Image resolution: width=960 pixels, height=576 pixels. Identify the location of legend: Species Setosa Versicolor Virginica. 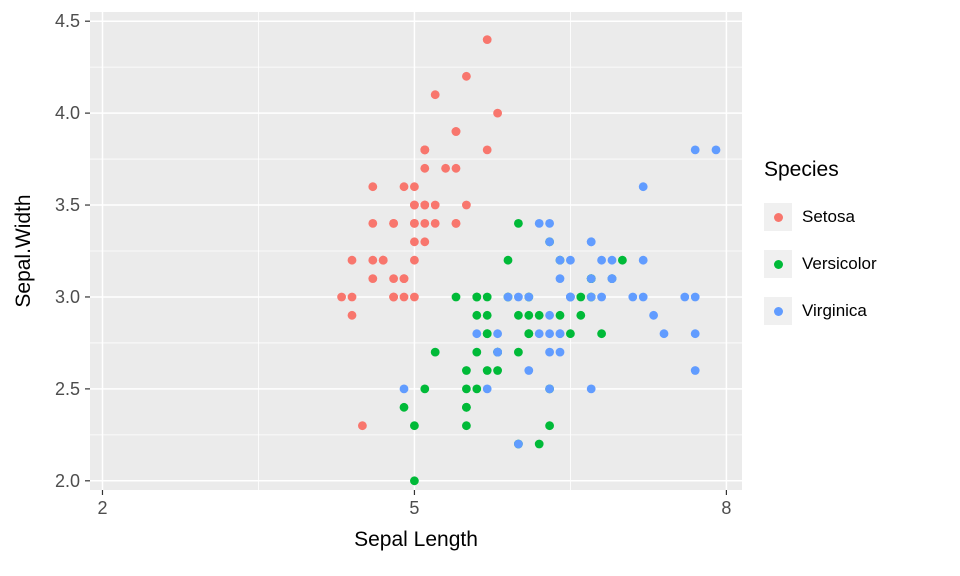
(860, 250).